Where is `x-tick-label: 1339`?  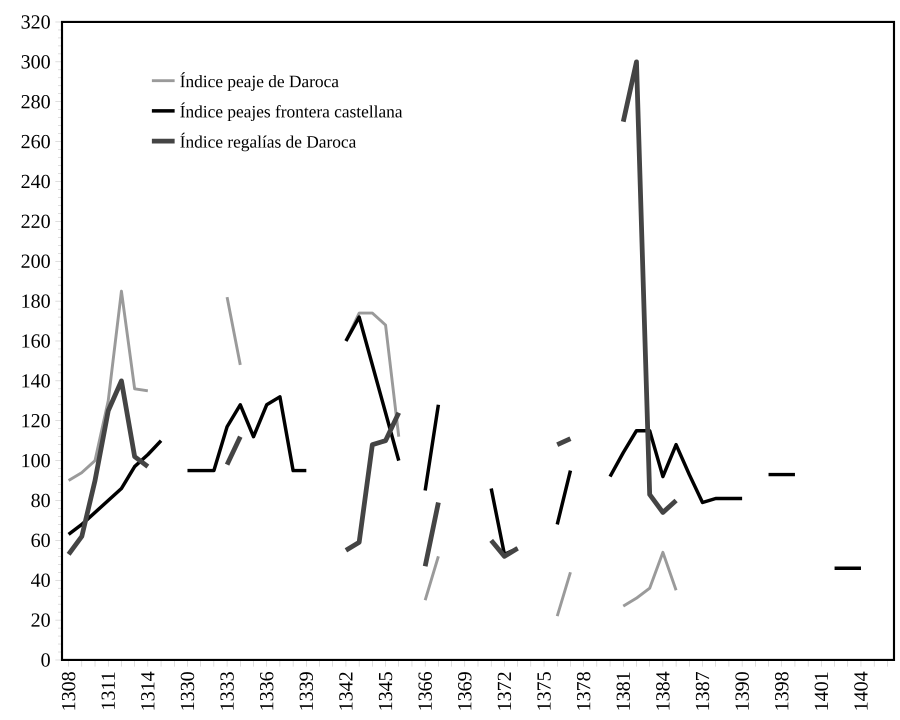 x-tick-label: 1339 is located at coordinates (307, 691).